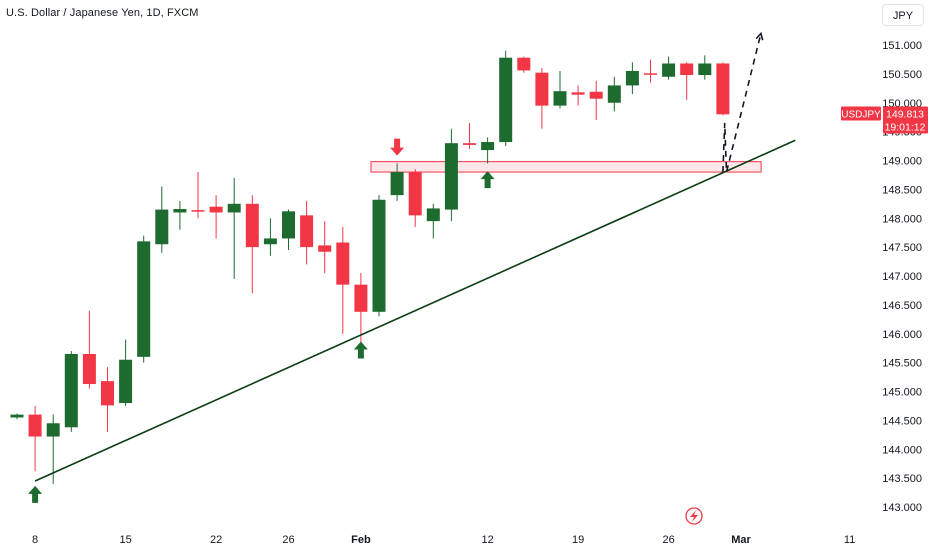 Image resolution: width=932 pixels, height=555 pixels. What do you see at coordinates (397, 147) in the screenshot?
I see `down-arrow-icon` at bounding box center [397, 147].